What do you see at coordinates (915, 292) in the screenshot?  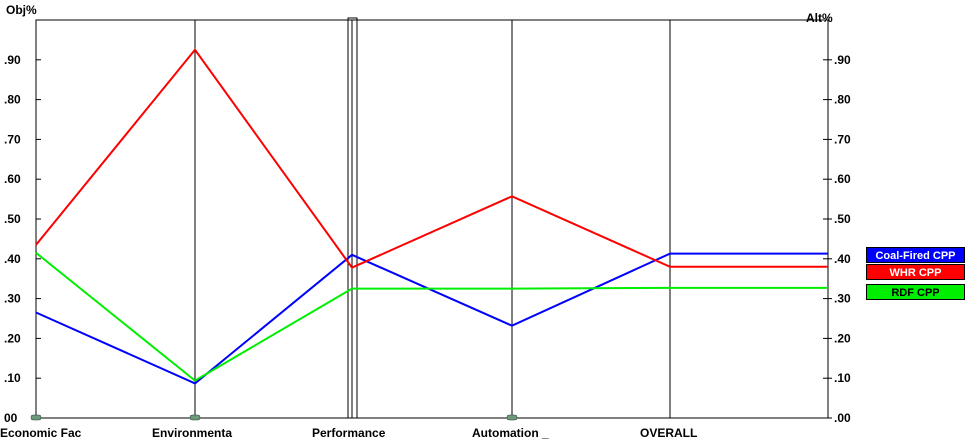 I see `legend-item: RDF CPP` at bounding box center [915, 292].